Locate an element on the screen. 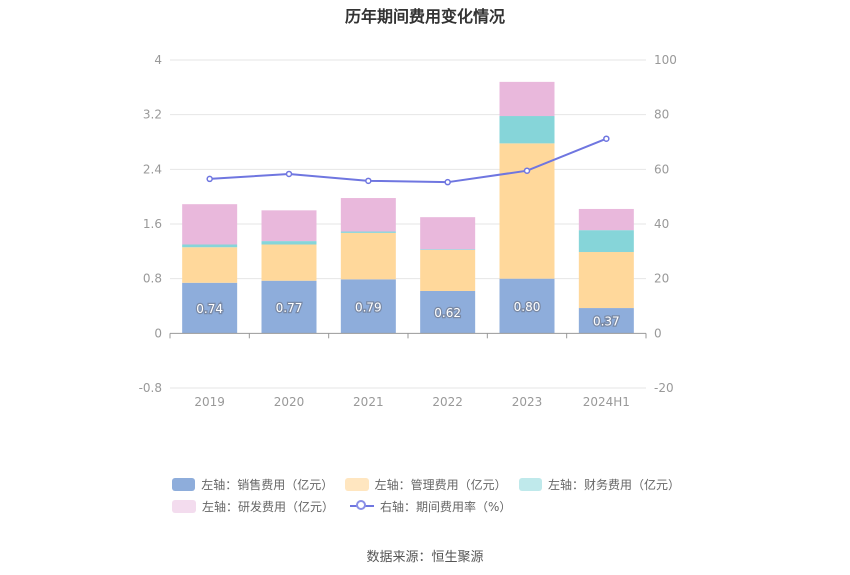  y-right-tick-label: 20 is located at coordinates (661, 279).